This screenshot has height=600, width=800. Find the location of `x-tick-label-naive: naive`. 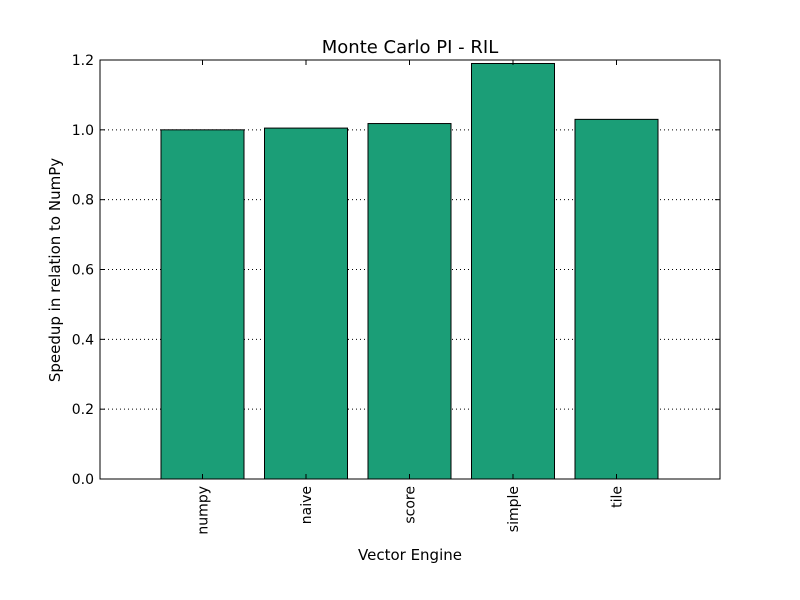

x-tick-label-naive: naive is located at coordinates (307, 505).